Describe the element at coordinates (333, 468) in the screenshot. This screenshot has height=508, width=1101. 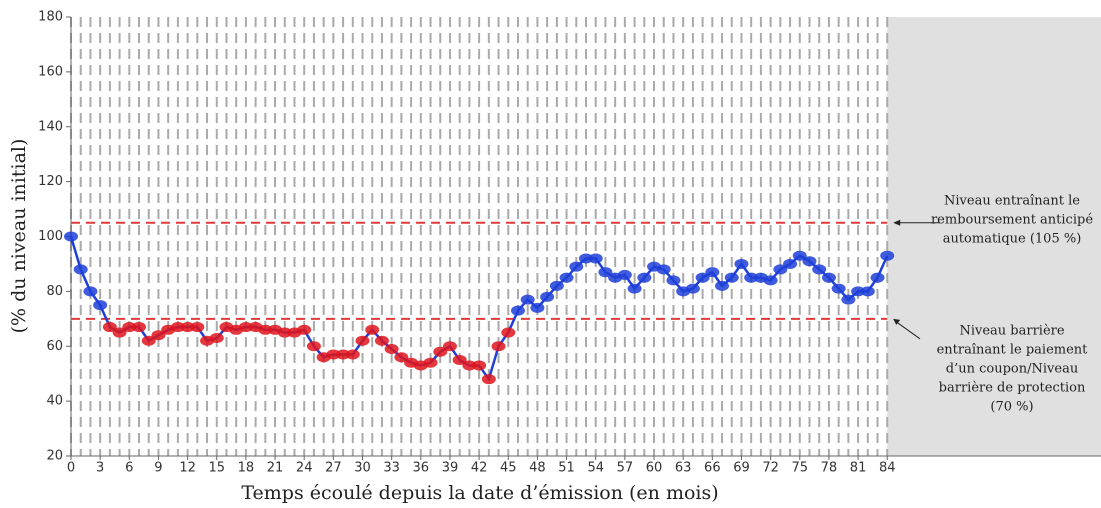
I see `x-tick-label: 27` at that location.